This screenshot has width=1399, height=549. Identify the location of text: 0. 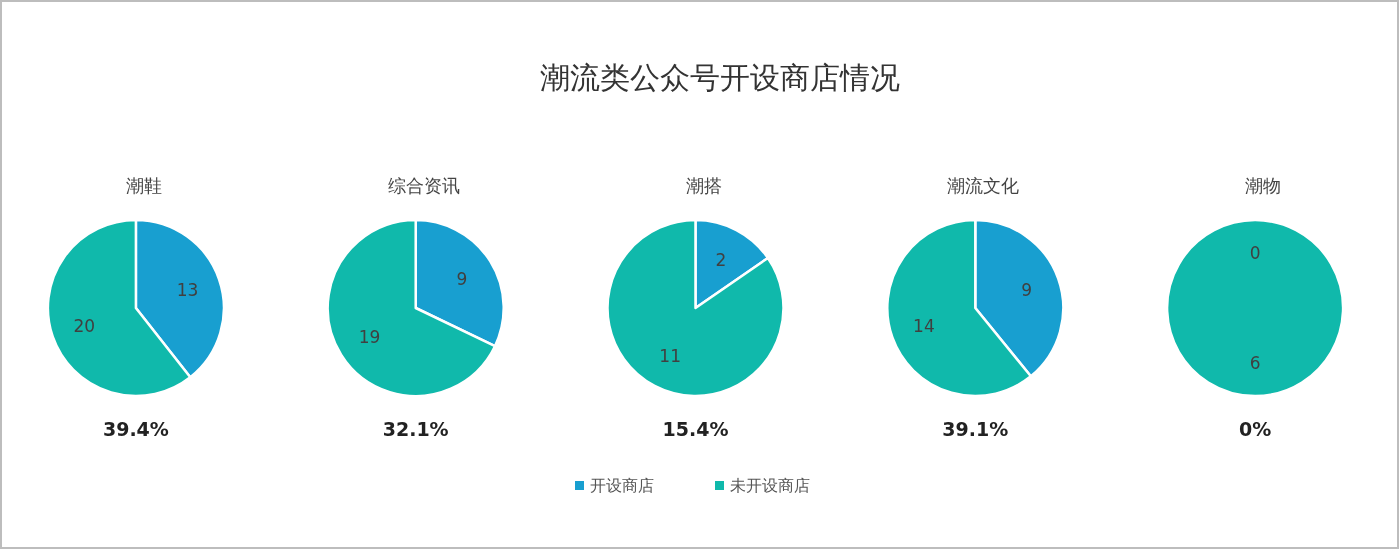
(1255, 253).